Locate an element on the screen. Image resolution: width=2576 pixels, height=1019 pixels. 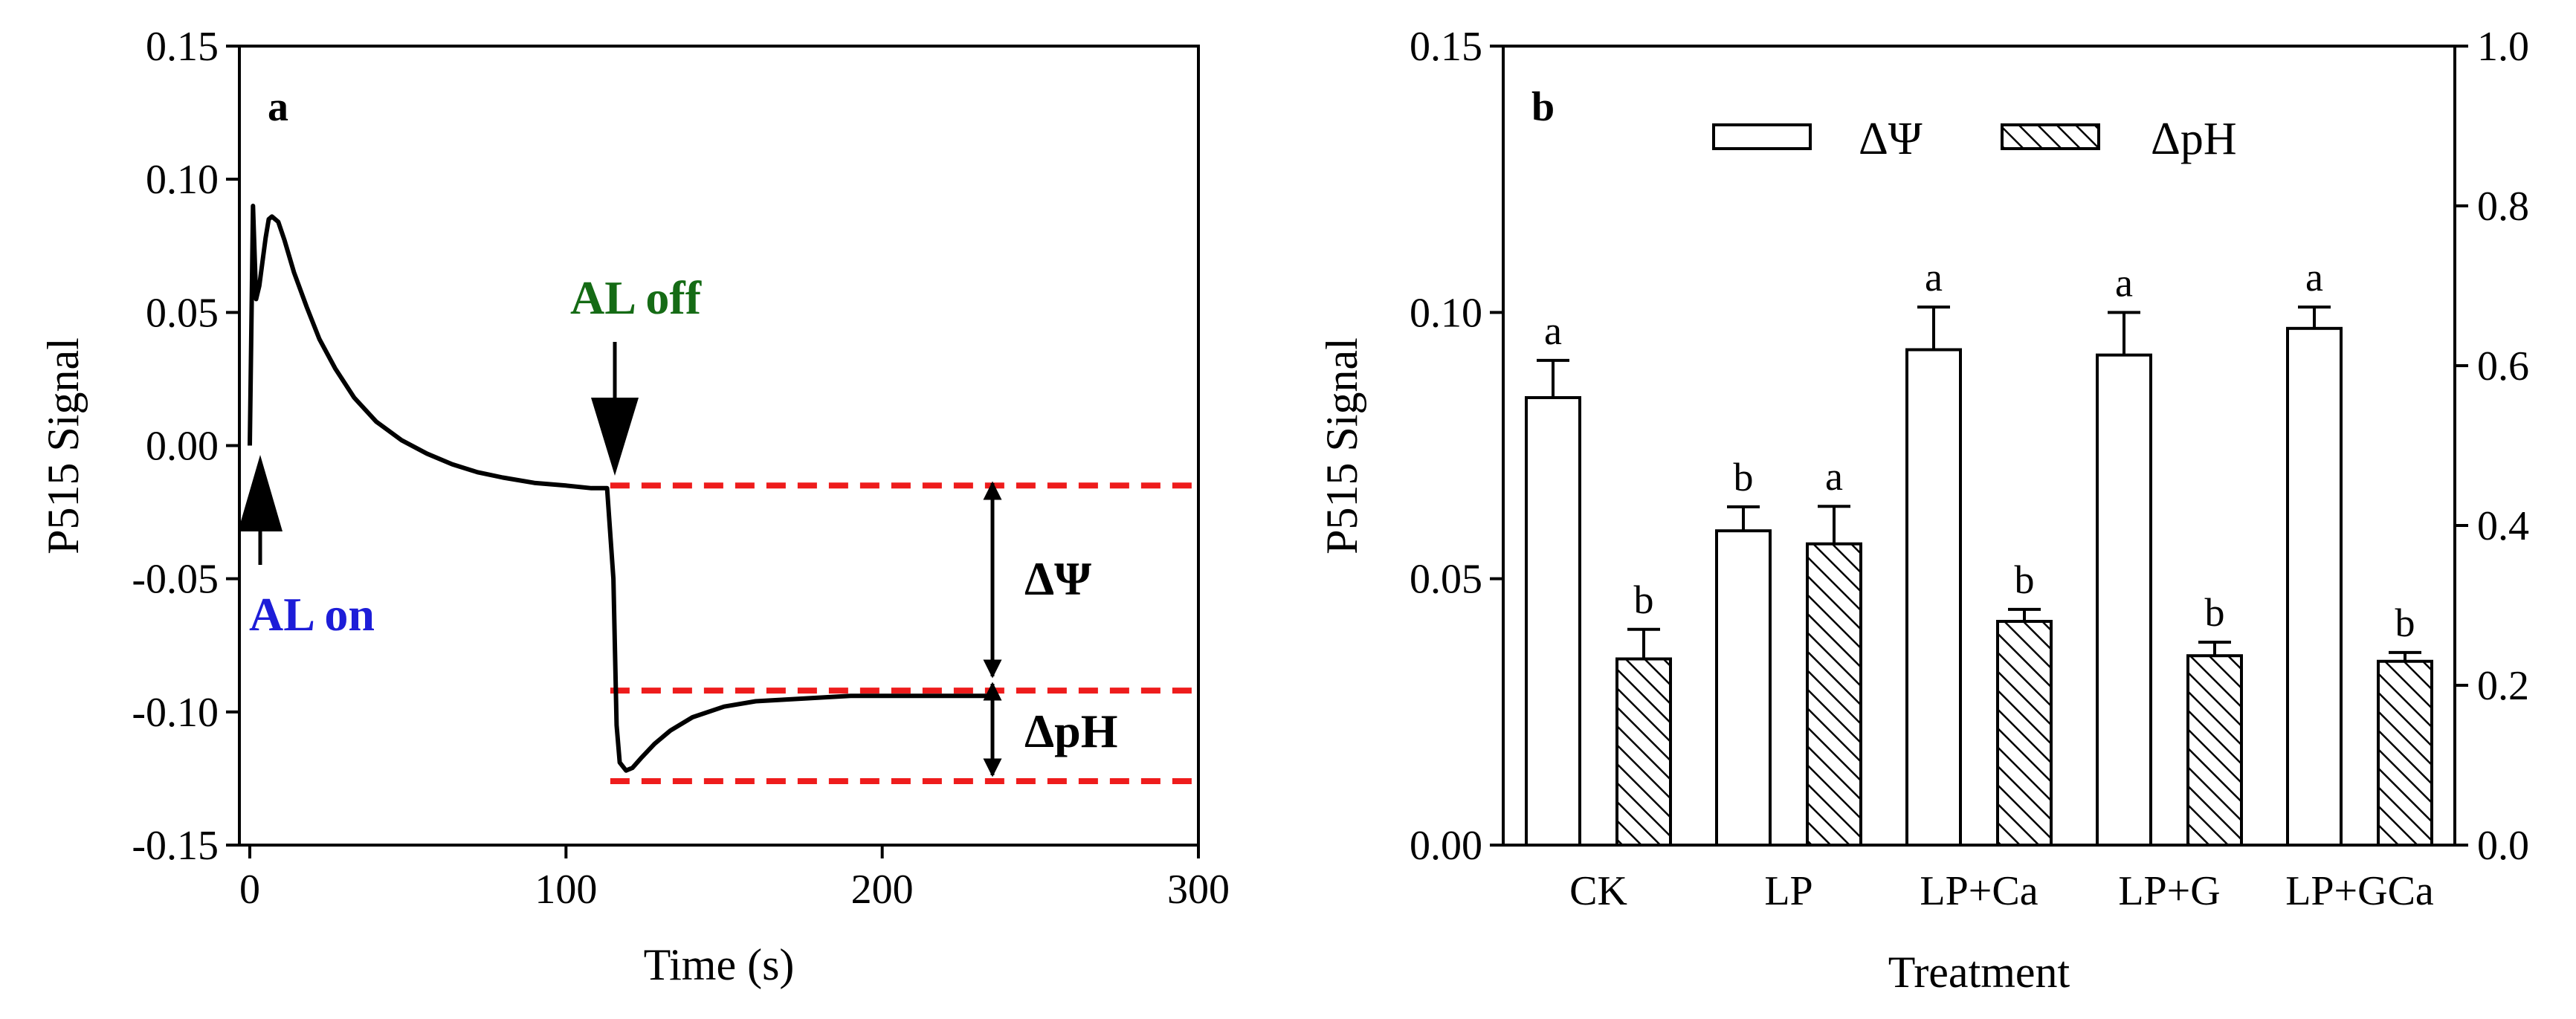
al-on-arrow is located at coordinates (260, 510).